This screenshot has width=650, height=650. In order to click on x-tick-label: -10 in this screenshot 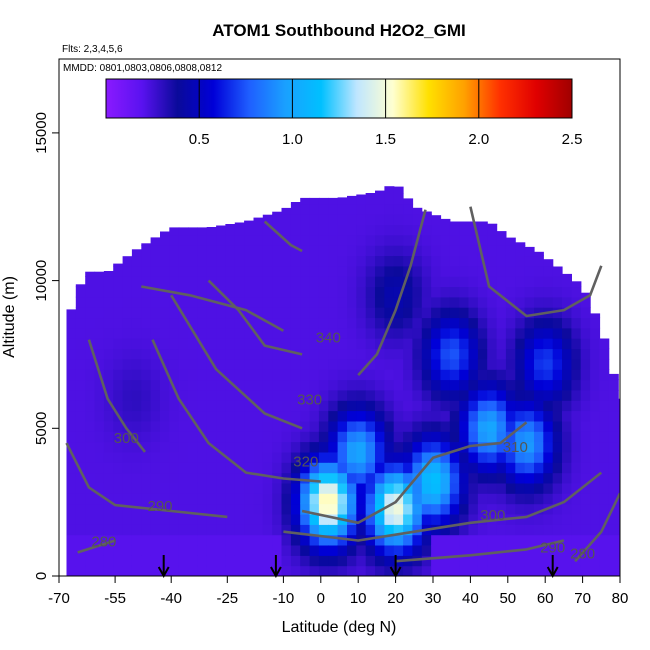, I will do `click(284, 598)`.